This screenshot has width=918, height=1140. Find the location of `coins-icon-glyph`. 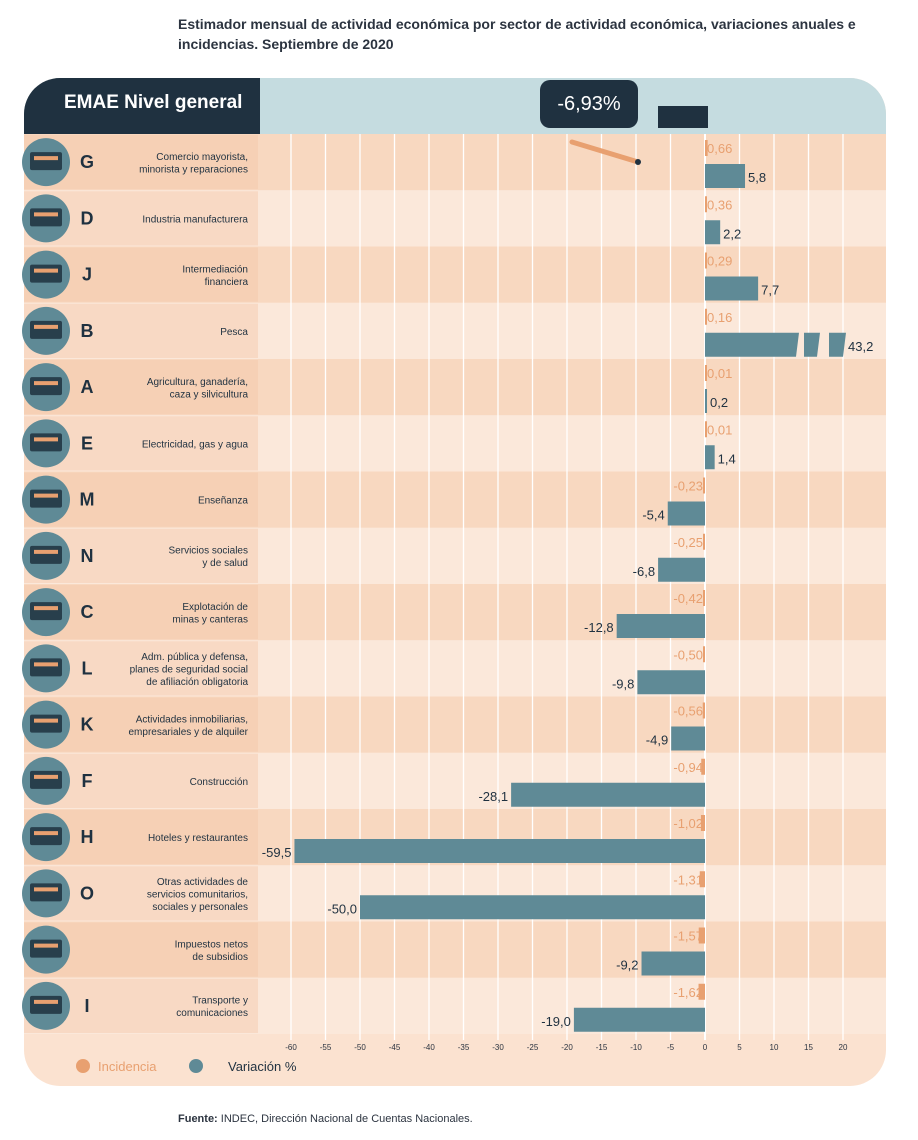

coins-icon-glyph is located at coordinates (46, 948).